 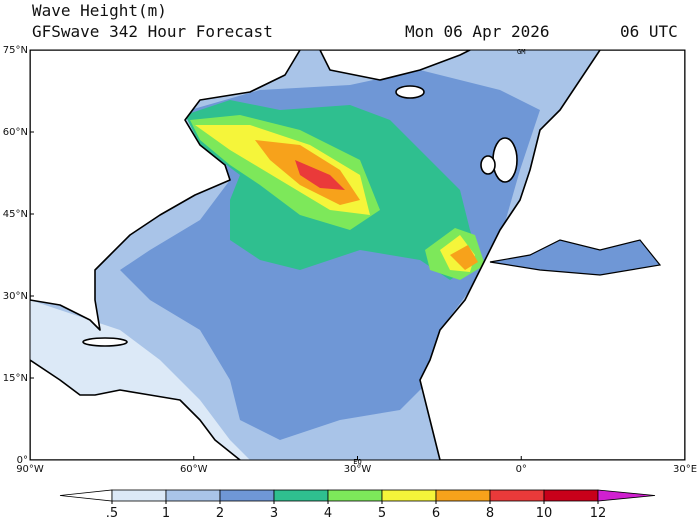 What do you see at coordinates (105, 342) in the screenshot?
I see `cuba` at bounding box center [105, 342].